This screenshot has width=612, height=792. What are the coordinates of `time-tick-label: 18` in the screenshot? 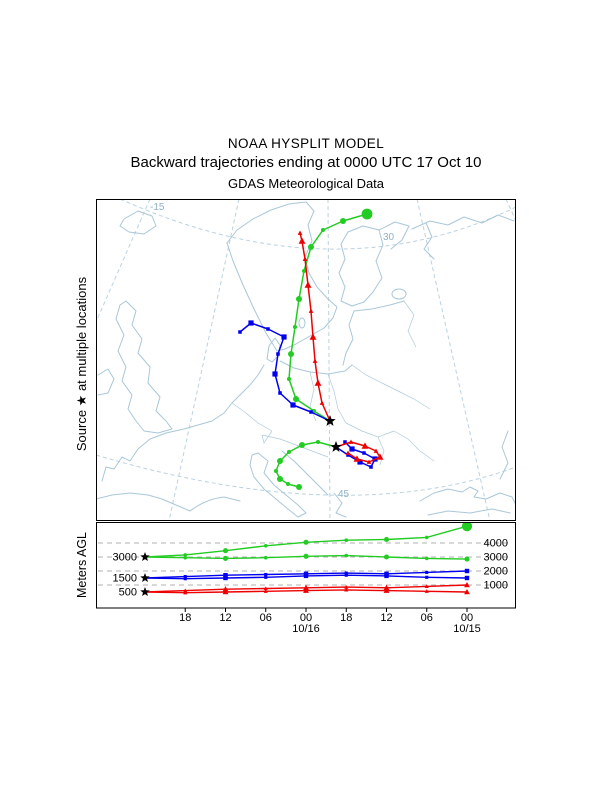 It's located at (346, 618).